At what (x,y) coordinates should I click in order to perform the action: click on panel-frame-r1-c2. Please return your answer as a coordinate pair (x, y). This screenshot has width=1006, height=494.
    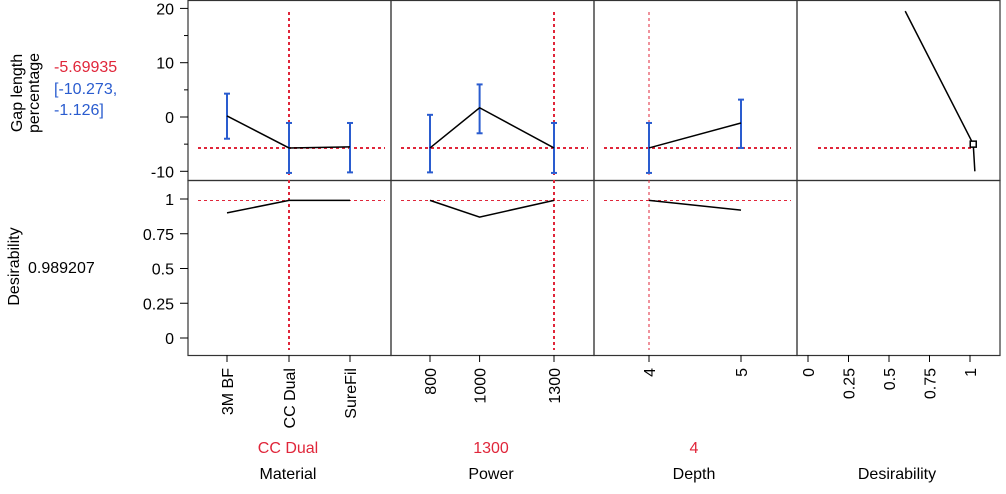
    Looking at the image, I should click on (695, 268).